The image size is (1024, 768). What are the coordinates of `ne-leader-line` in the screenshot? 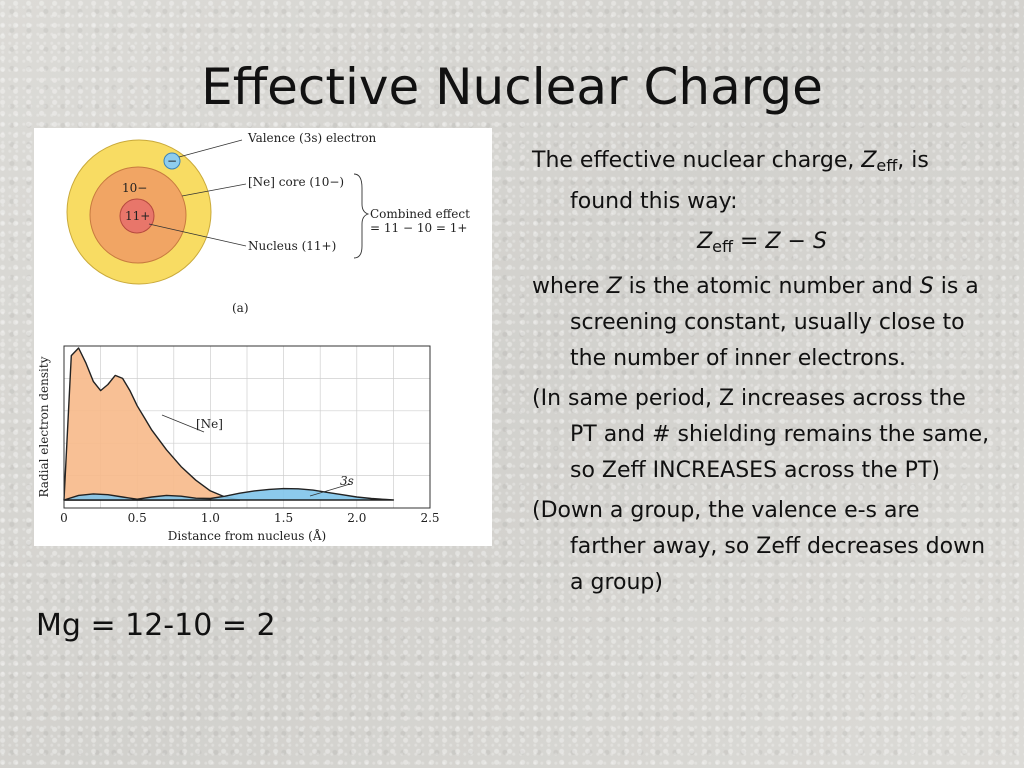 It's located at (183, 423).